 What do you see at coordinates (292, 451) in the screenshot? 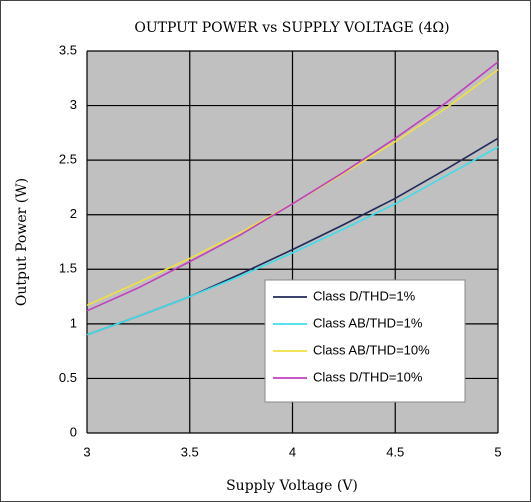
I see `x-tick-label: 4` at bounding box center [292, 451].